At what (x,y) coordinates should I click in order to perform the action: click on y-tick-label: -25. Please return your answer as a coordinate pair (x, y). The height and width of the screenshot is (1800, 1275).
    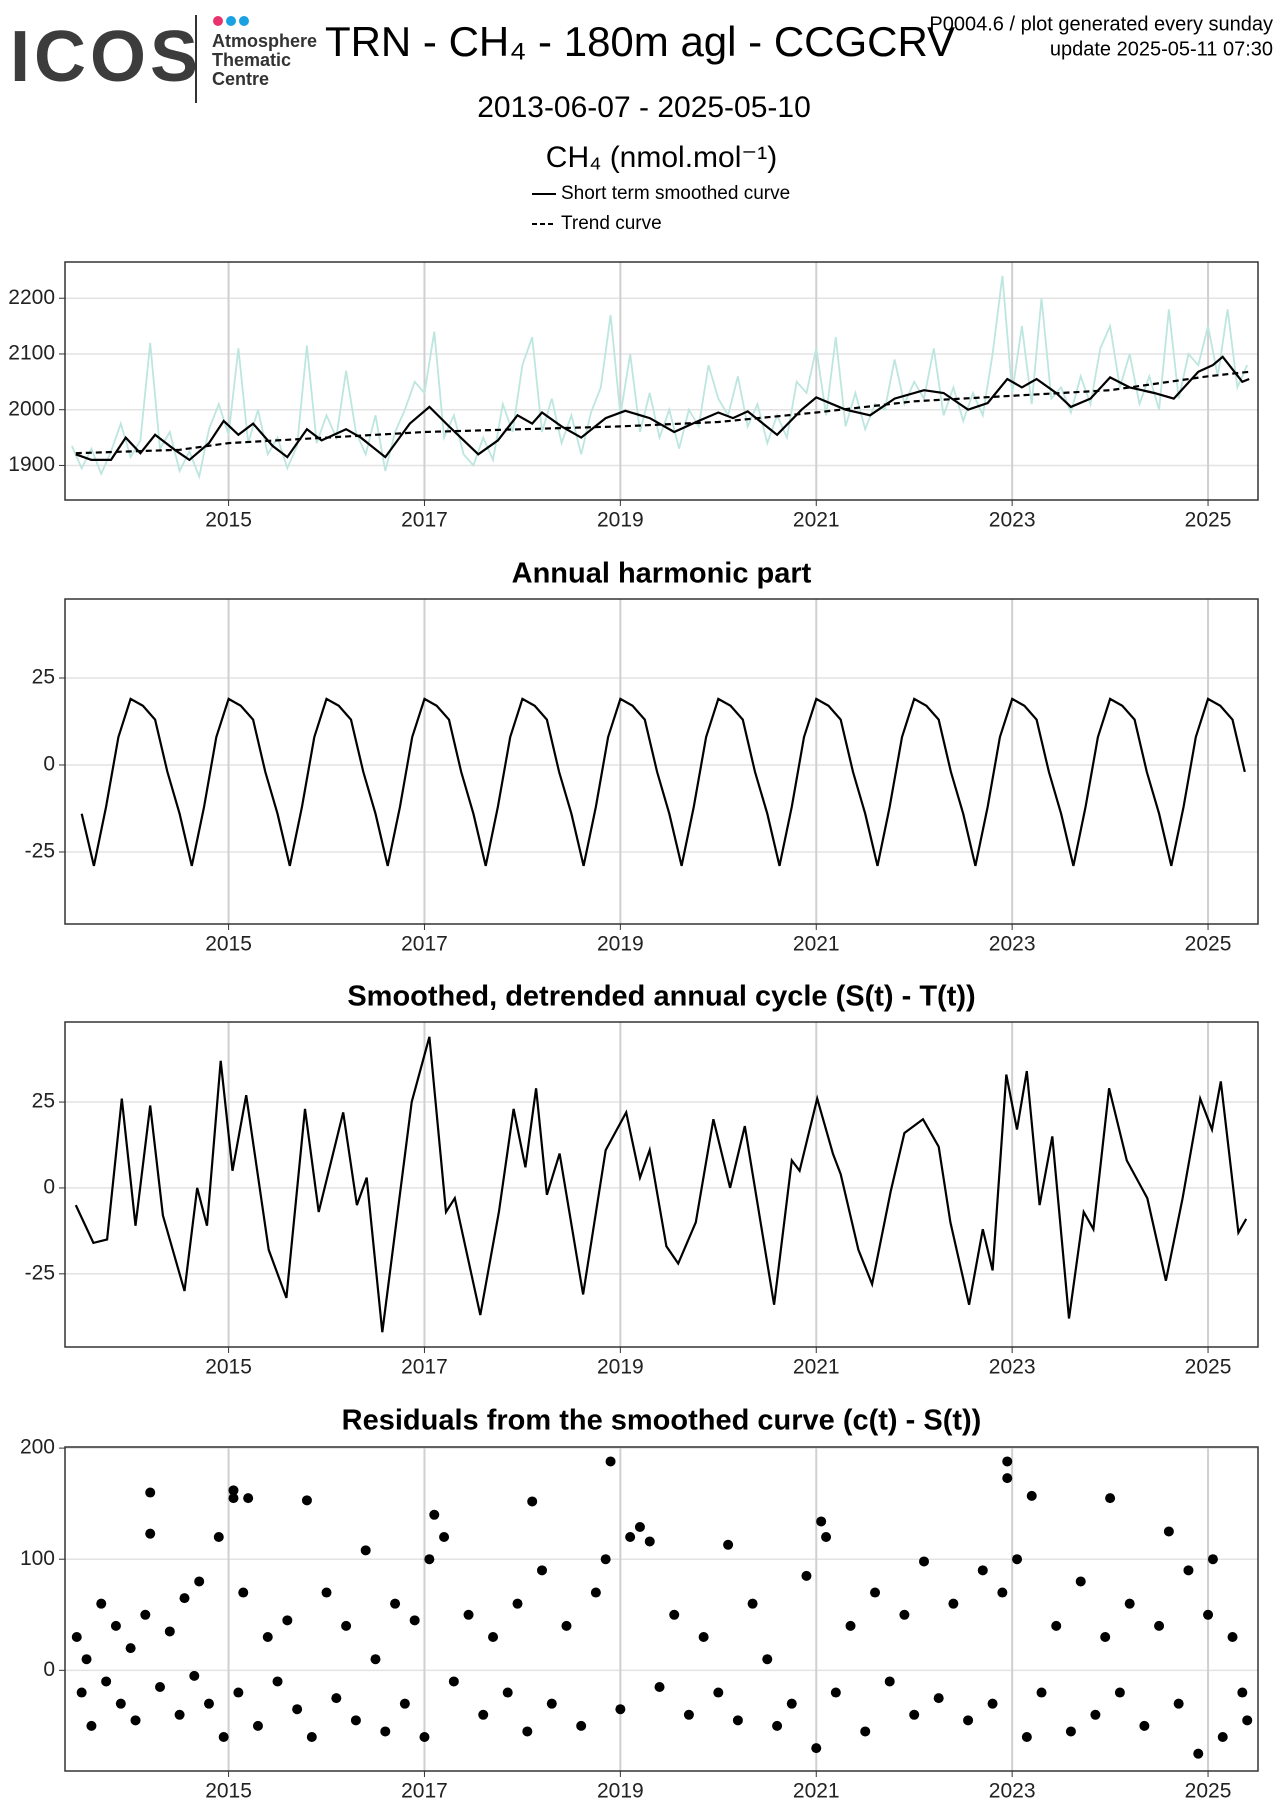
    Looking at the image, I should click on (40, 1272).